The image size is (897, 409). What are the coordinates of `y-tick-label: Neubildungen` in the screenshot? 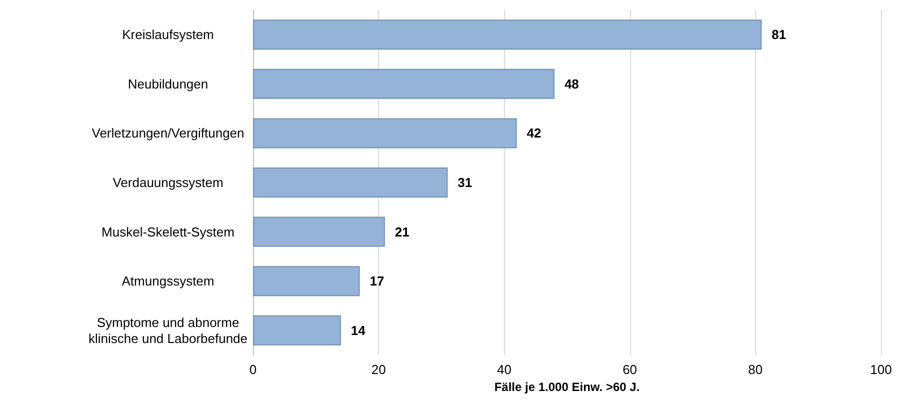 It's located at (168, 84).